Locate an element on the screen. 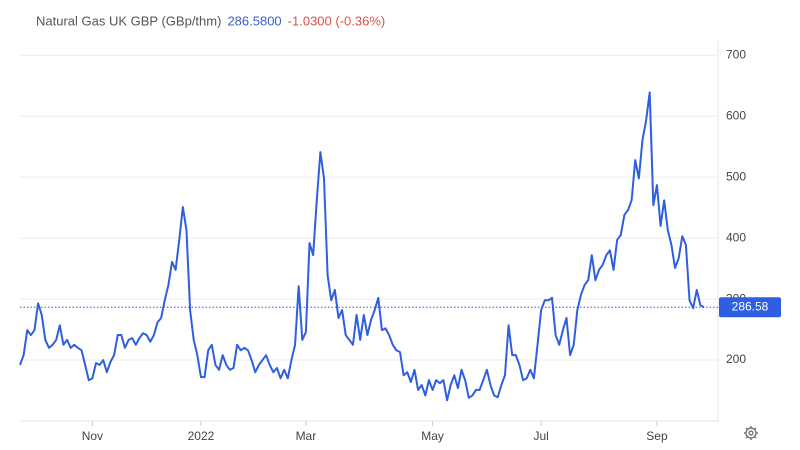  y-tick-label: 500 is located at coordinates (736, 176).